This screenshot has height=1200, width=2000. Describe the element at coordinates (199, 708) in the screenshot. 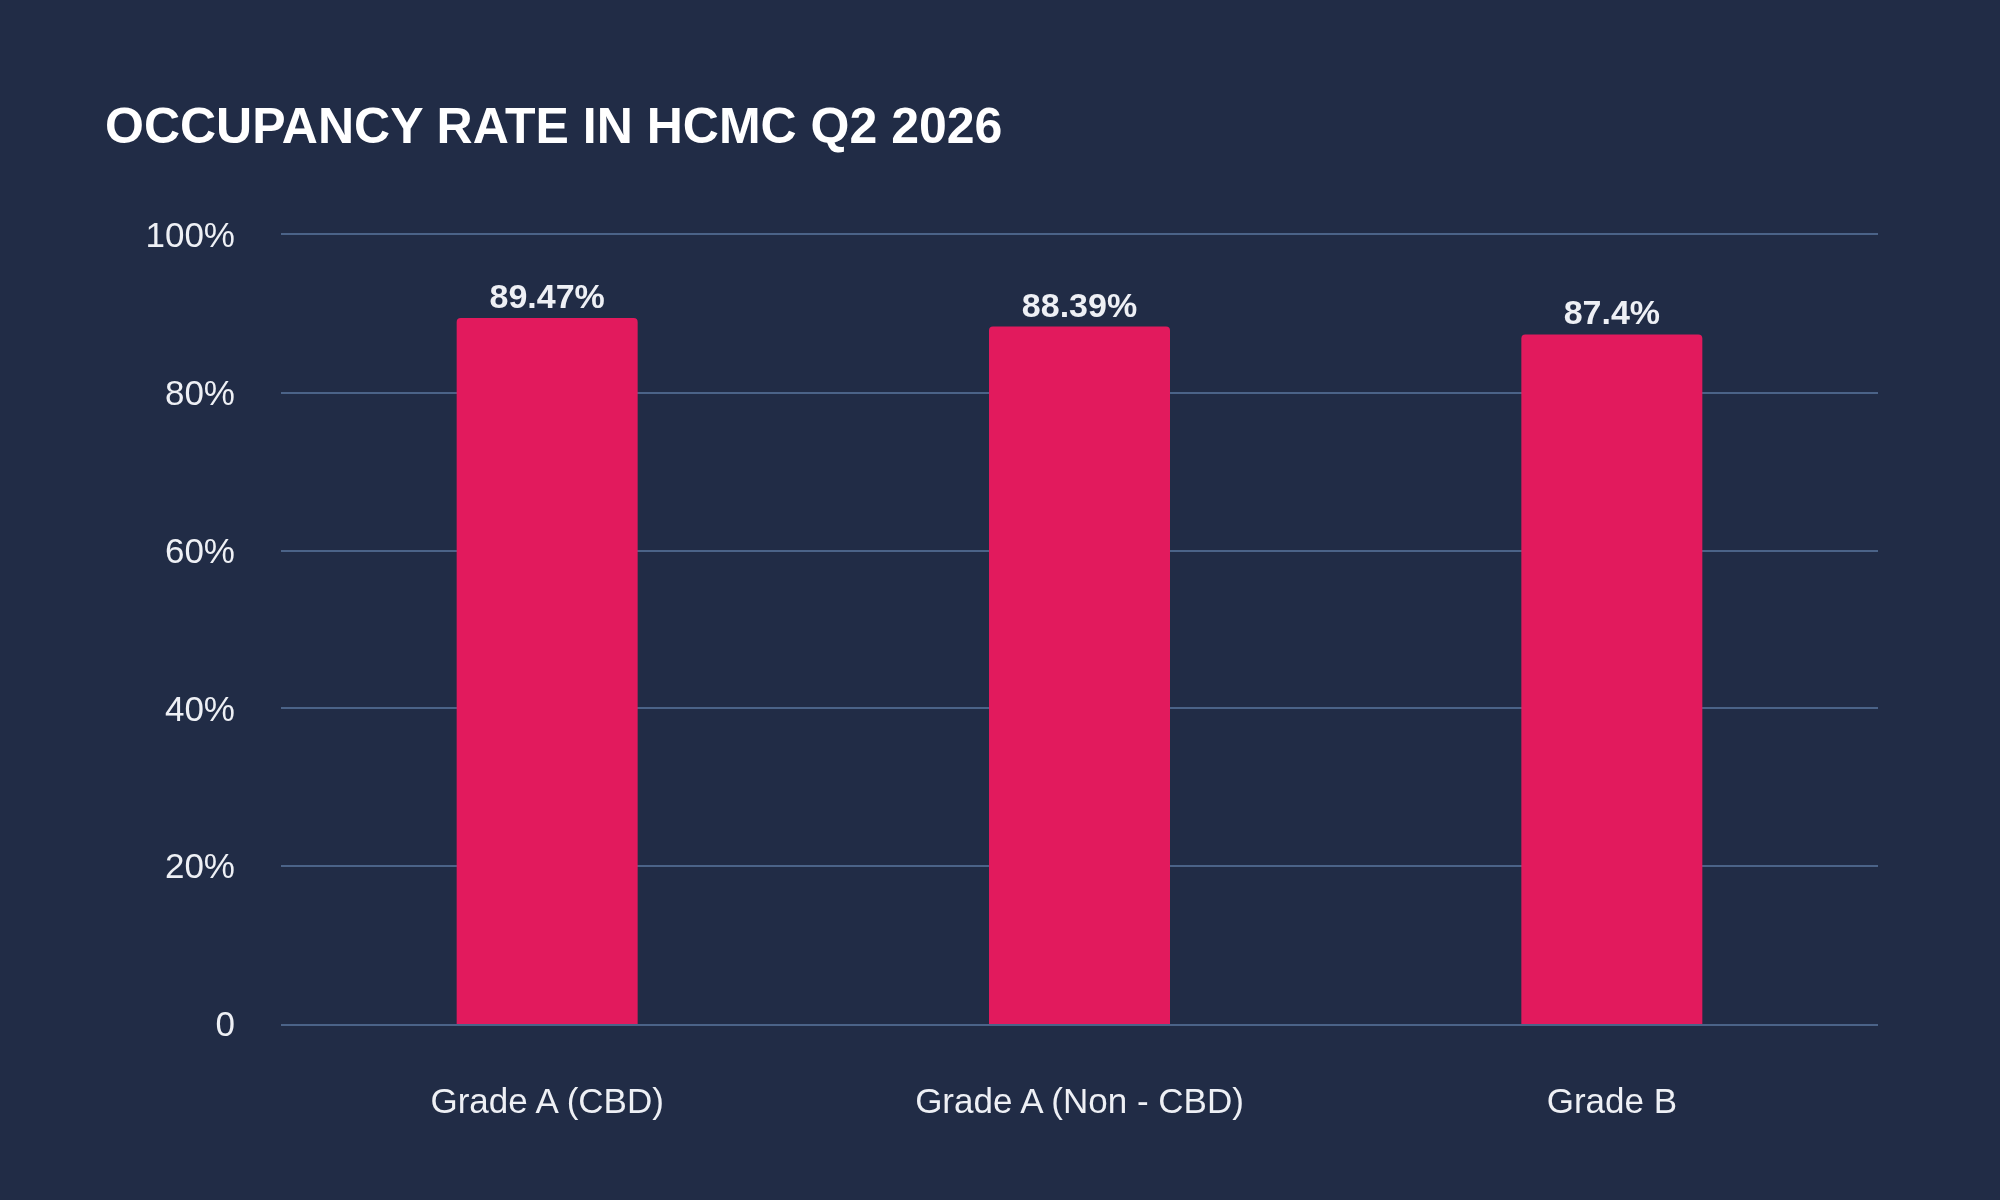

I see `y-tick-label: 40%` at that location.